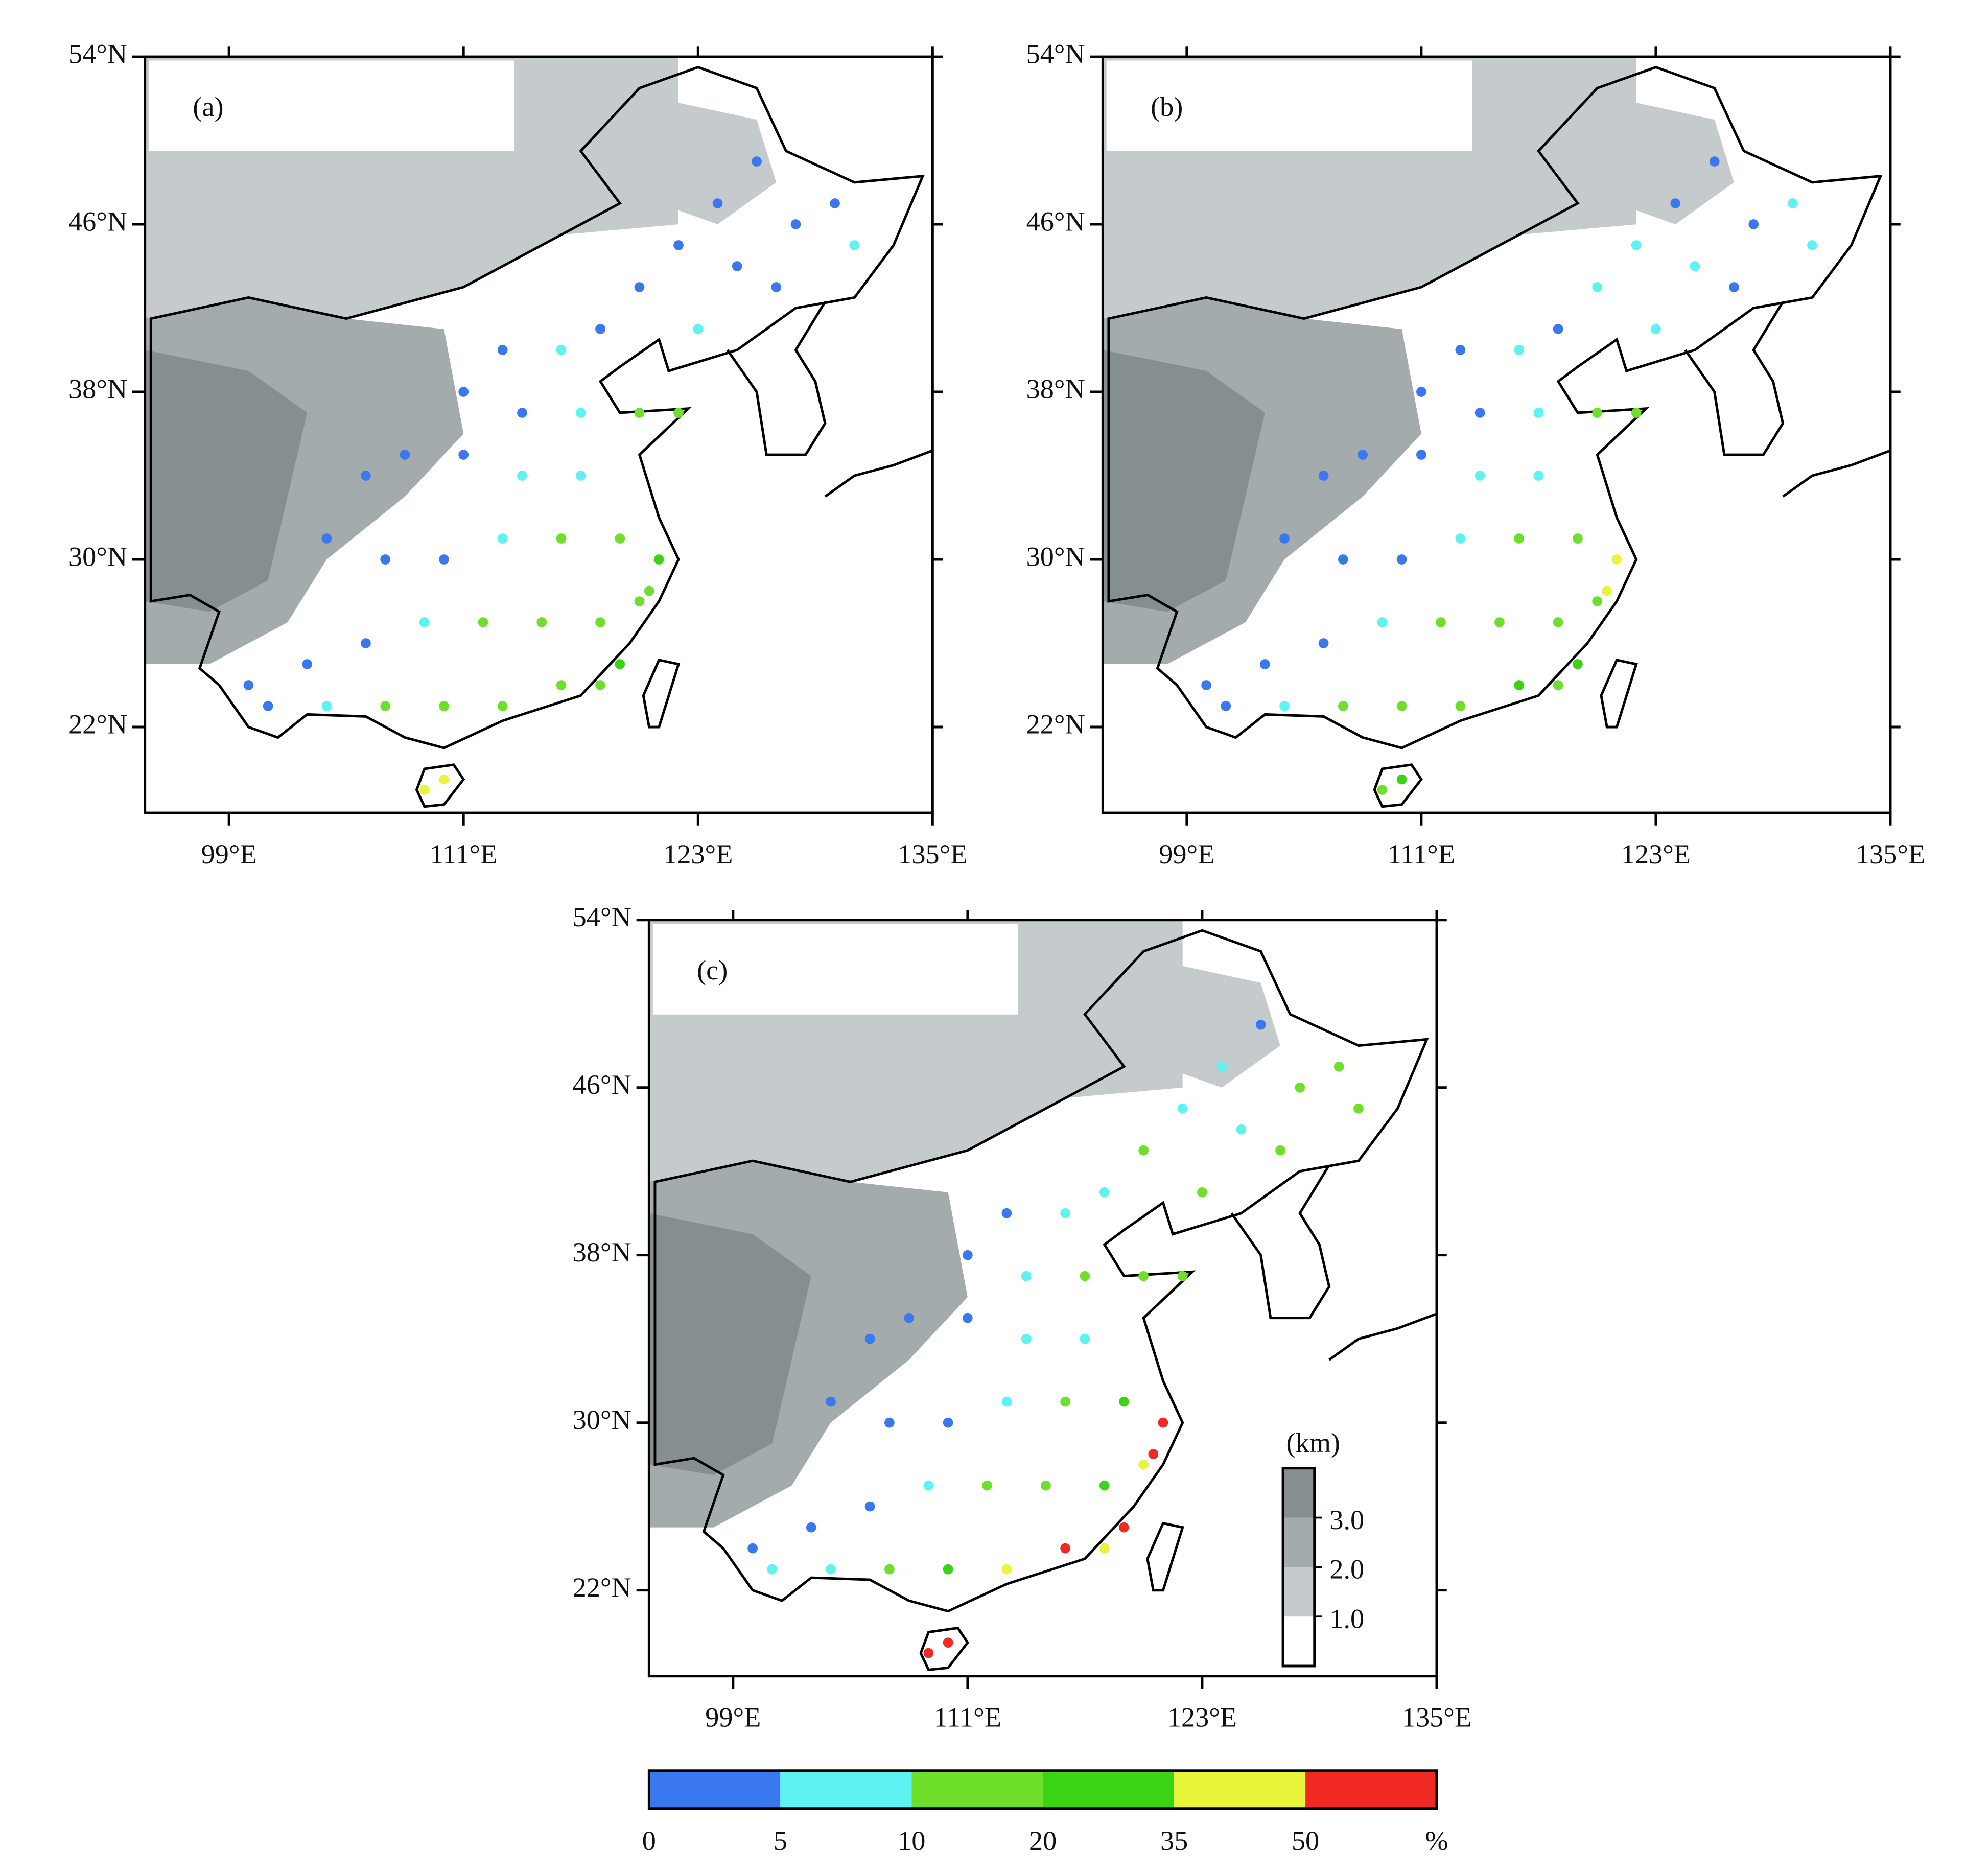 The image size is (1966, 1876). I want to click on colorbar-label: 5, so click(781, 1840).